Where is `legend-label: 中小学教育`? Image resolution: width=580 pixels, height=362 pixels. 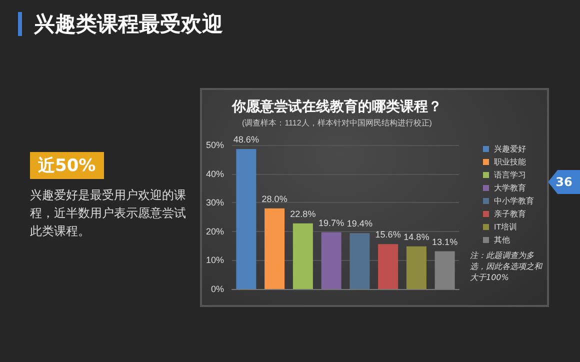
legend-label: 中小学教育 is located at coordinates (514, 201).